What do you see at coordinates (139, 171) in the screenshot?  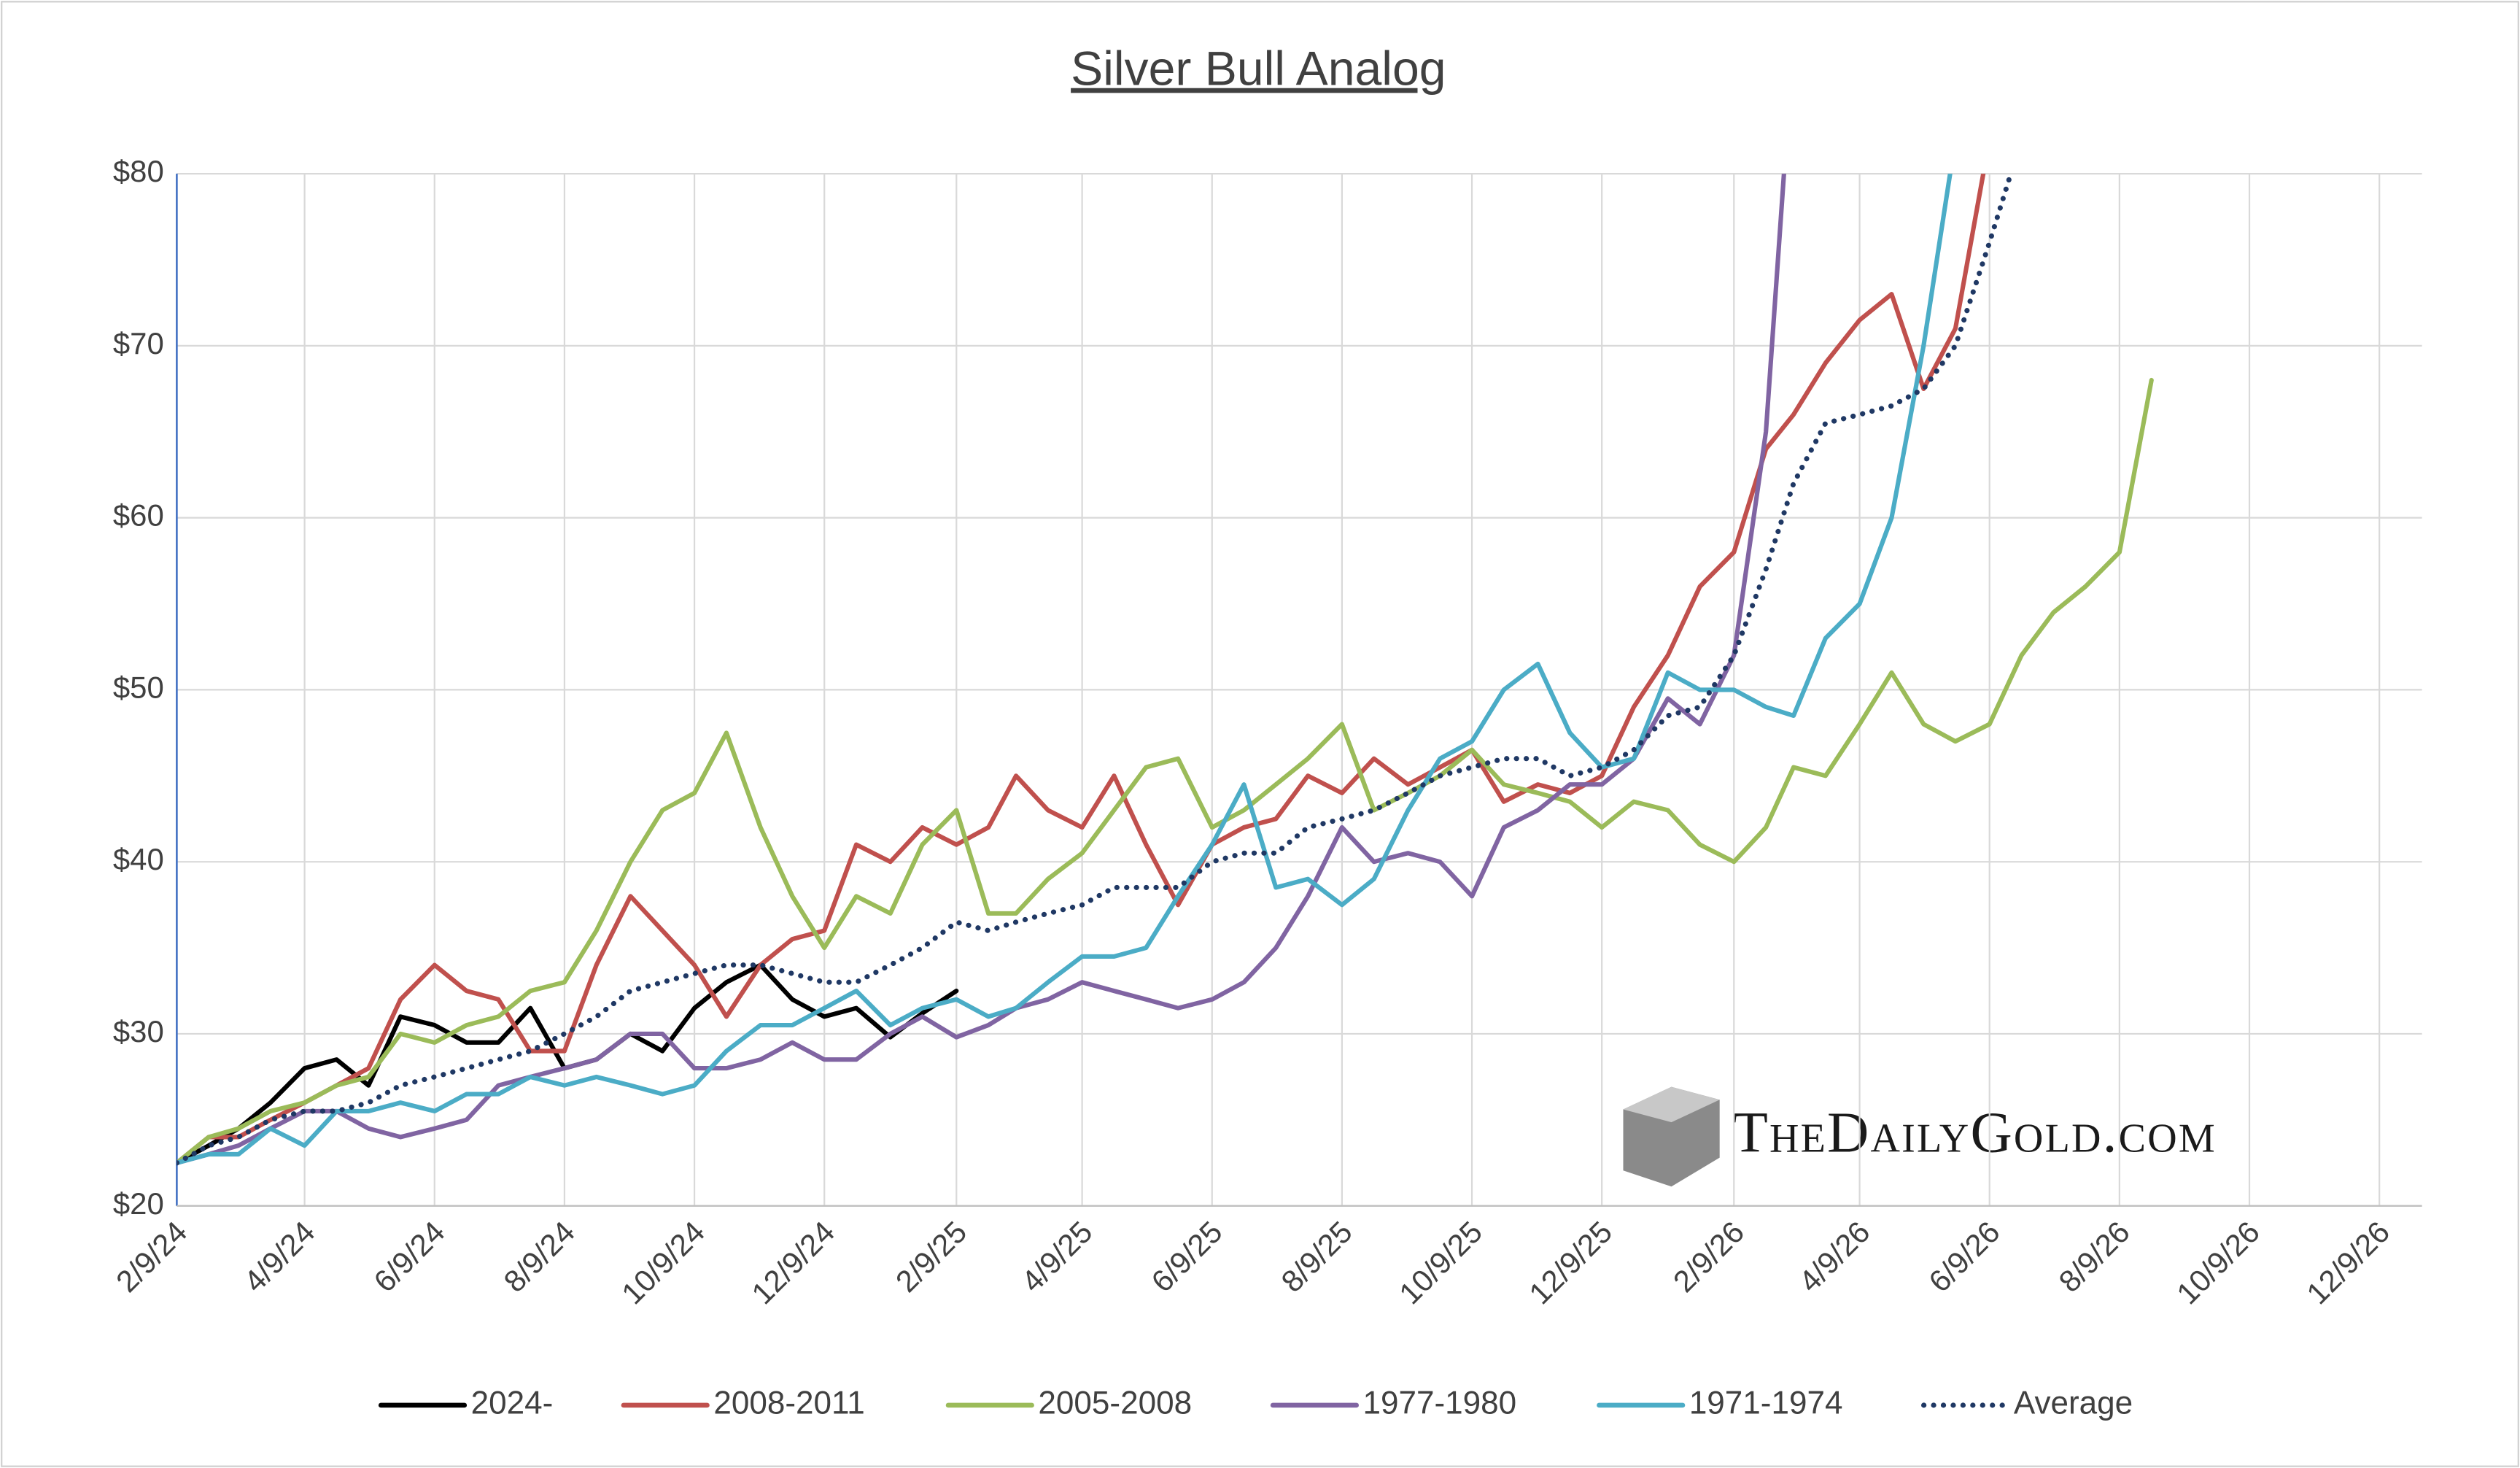 I see `y-tick-label: $80` at bounding box center [139, 171].